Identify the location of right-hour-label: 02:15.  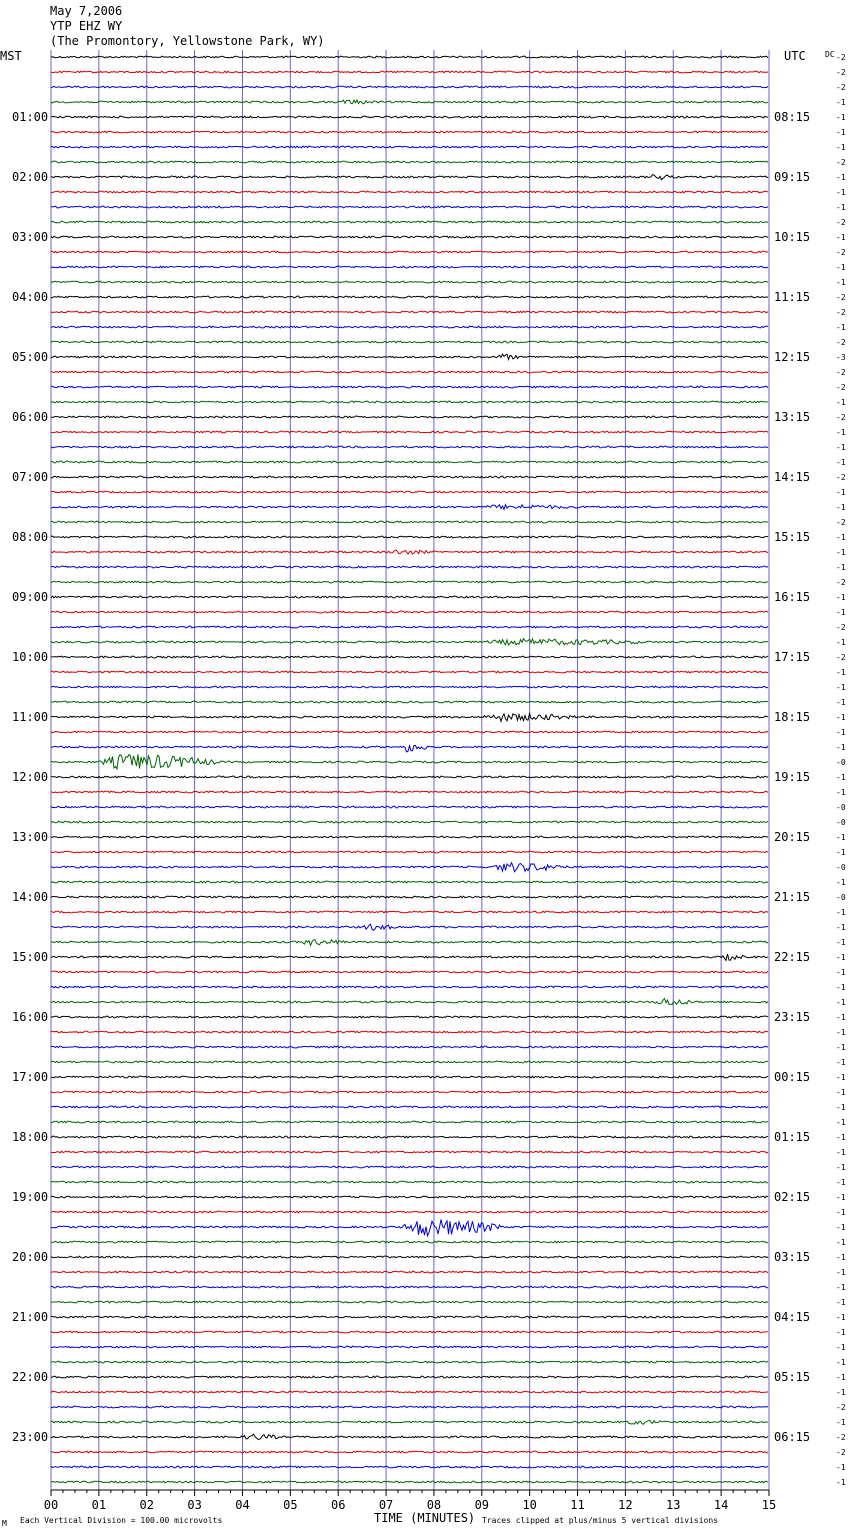
(792, 1197).